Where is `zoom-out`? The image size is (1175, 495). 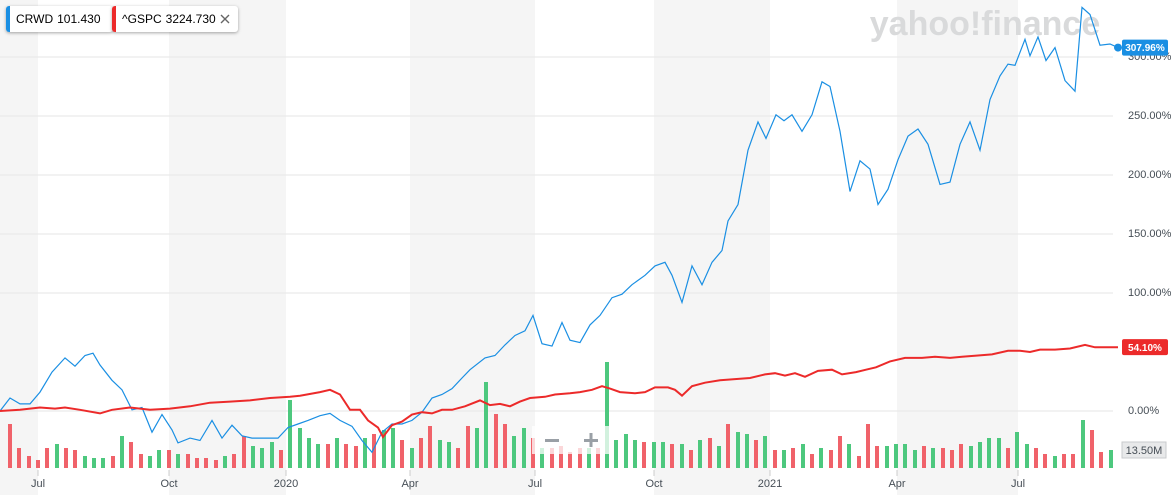
zoom-out is located at coordinates (552, 440).